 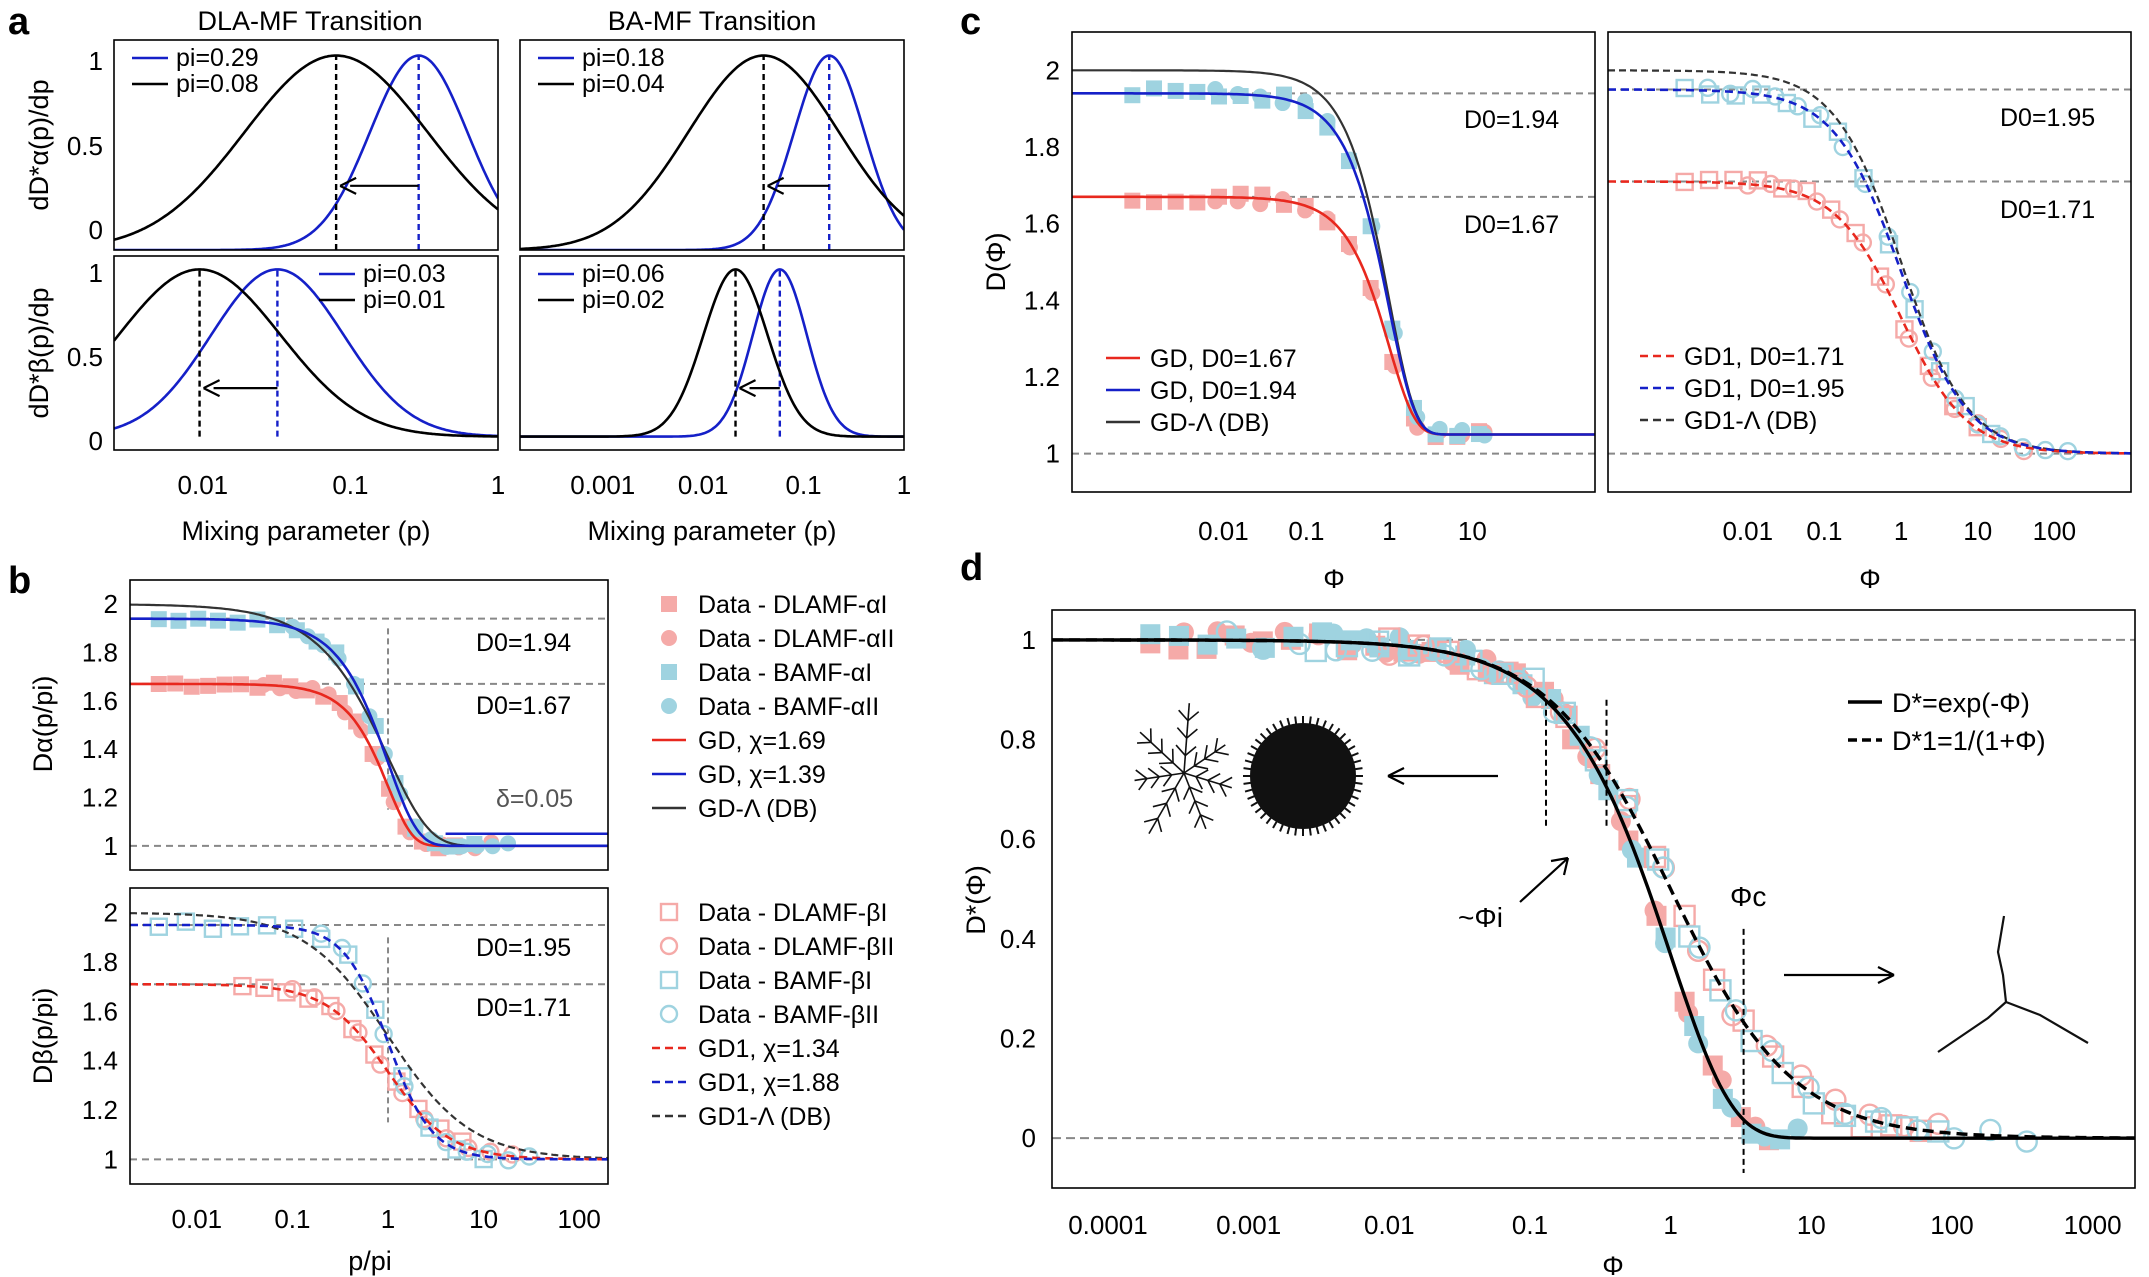 I want to click on panel-c-right-frame, so click(x=1869, y=262).